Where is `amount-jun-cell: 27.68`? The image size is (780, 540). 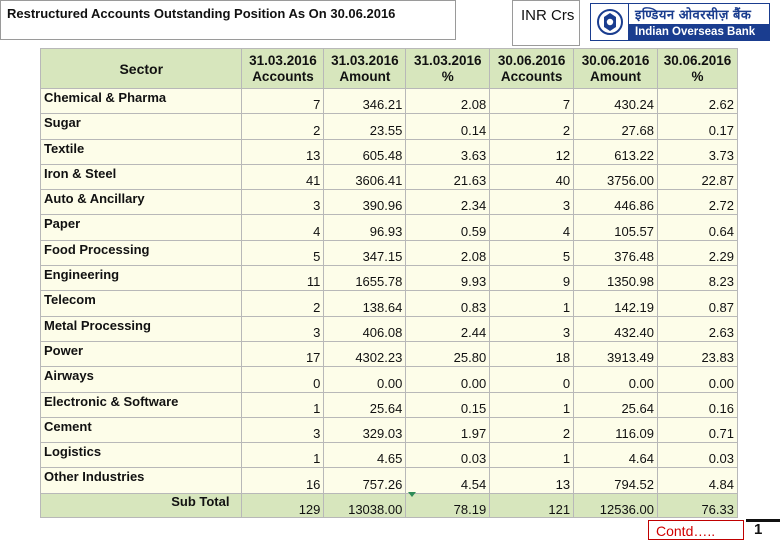 amount-jun-cell: 27.68 is located at coordinates (615, 126).